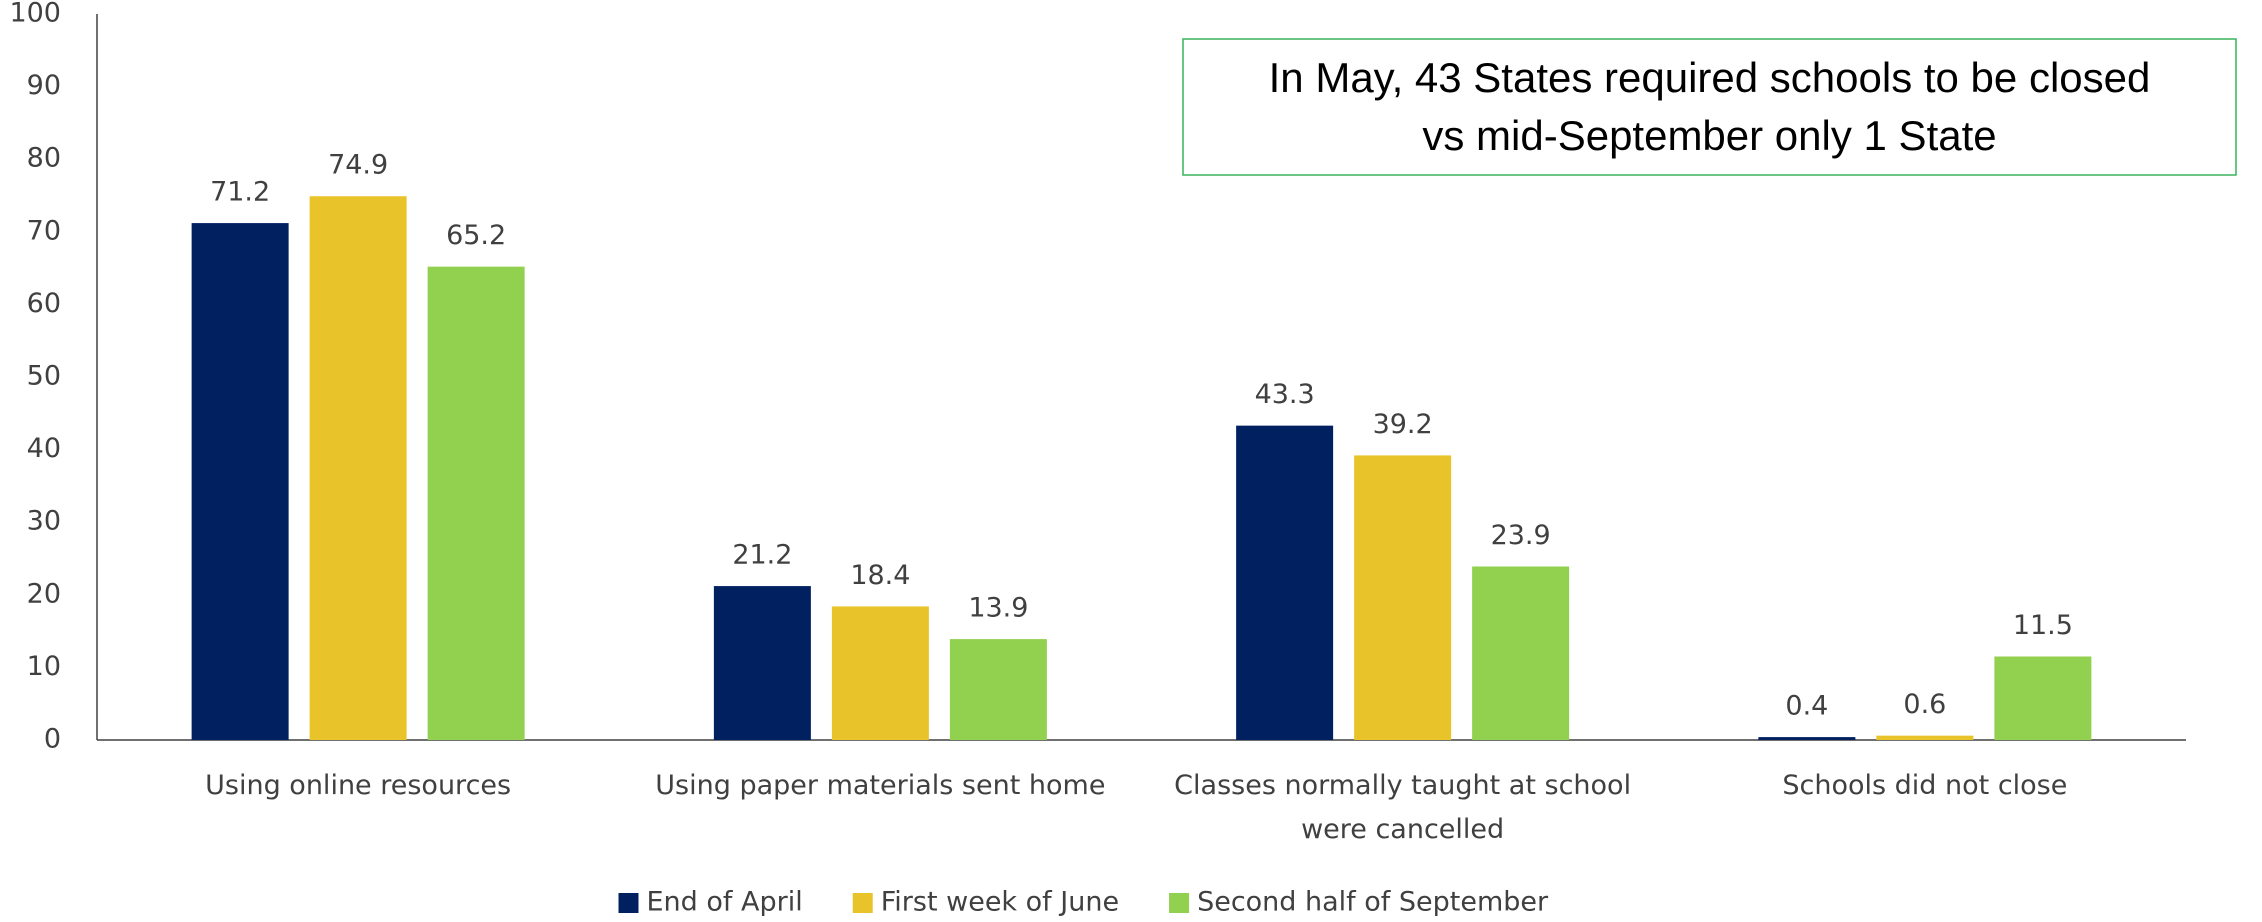  I want to click on x-tick-label: Using online resources, so click(358, 785).